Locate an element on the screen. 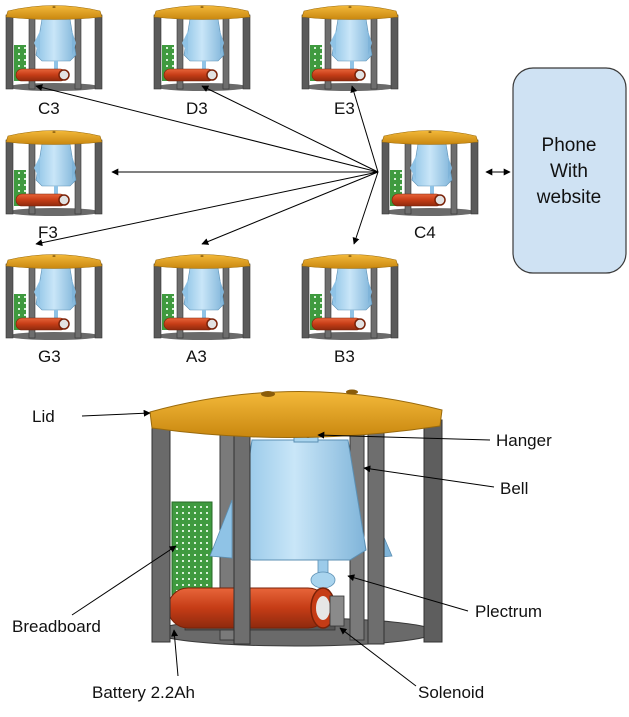 The width and height of the screenshot is (629, 717). phone-label-line1: Phone is located at coordinates (569, 145).